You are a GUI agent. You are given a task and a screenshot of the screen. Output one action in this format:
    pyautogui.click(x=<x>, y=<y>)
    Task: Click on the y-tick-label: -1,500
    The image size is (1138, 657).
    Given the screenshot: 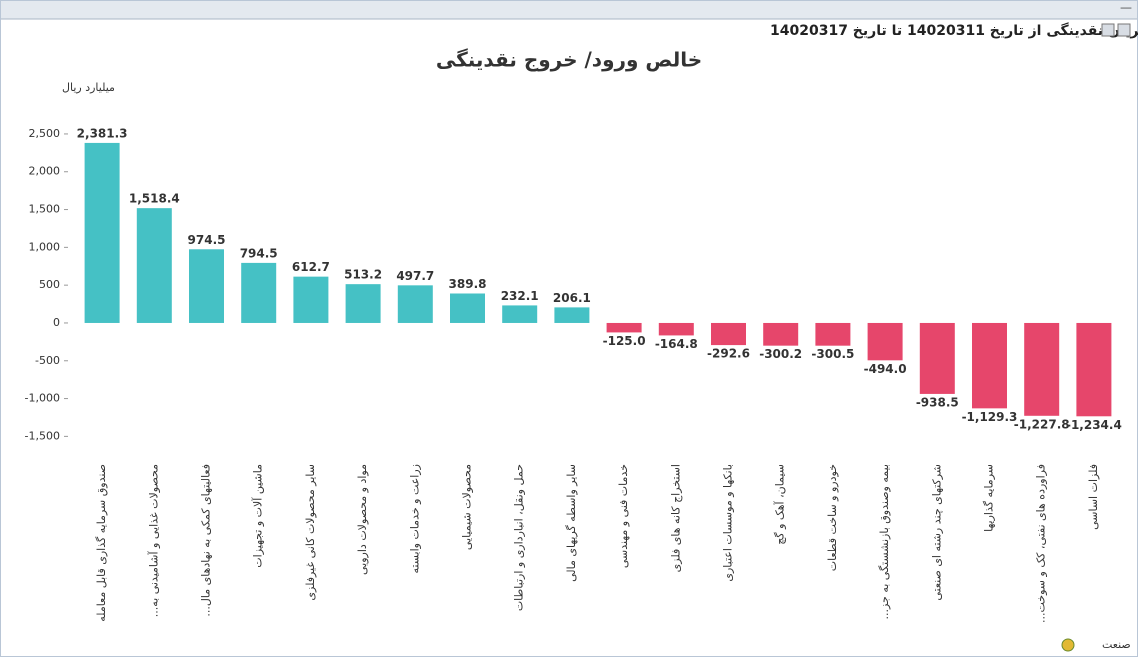 What is the action you would take?
    pyautogui.click(x=42, y=435)
    